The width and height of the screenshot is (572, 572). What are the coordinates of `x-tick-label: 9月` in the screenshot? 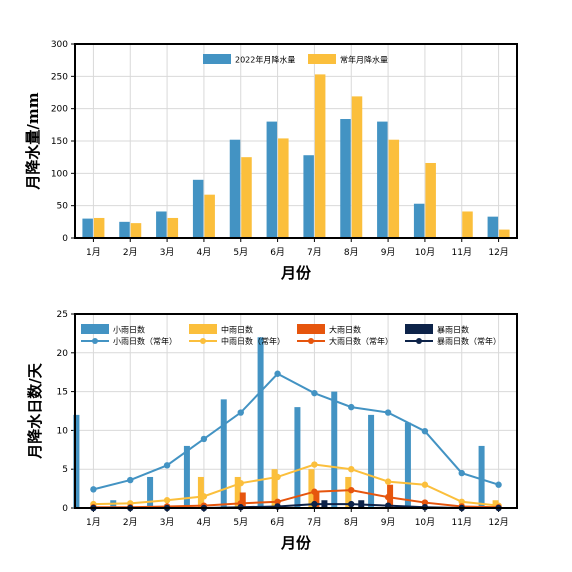 It's located at (388, 252).